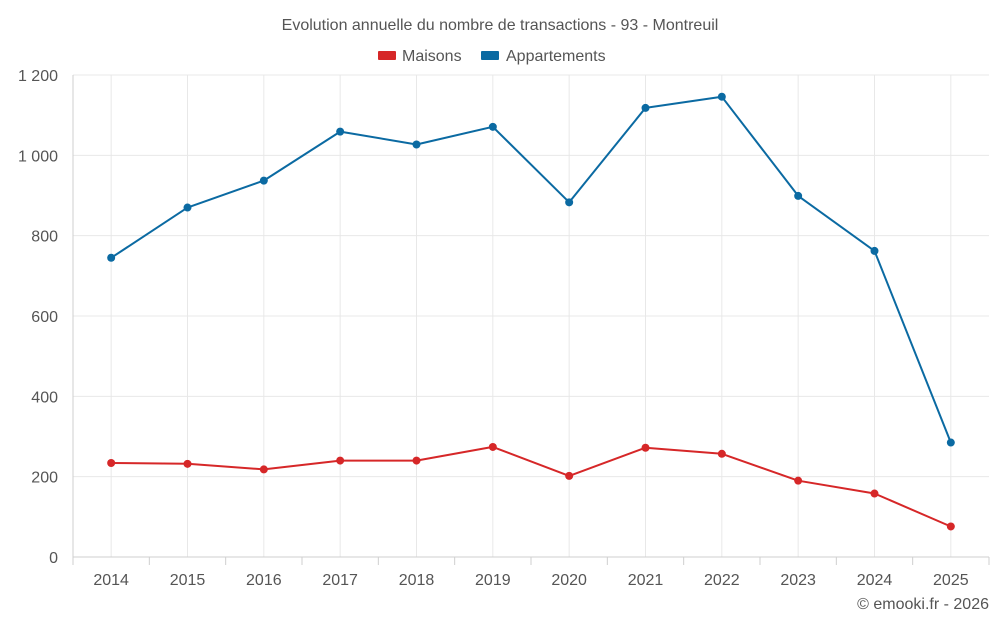  I want to click on y-tick-label: 1 200, so click(38, 76).